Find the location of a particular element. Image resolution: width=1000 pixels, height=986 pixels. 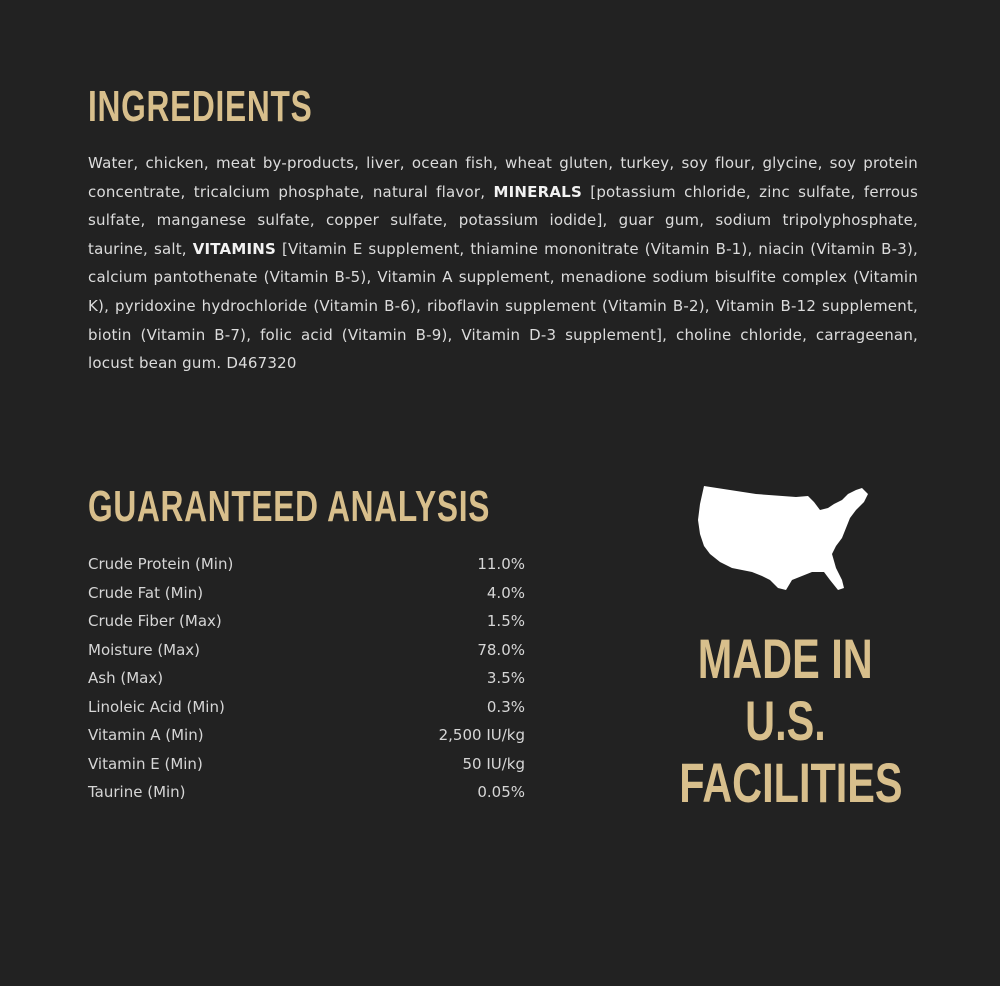

nutrient-label: Vitamin E (Min) is located at coordinates (145, 763).